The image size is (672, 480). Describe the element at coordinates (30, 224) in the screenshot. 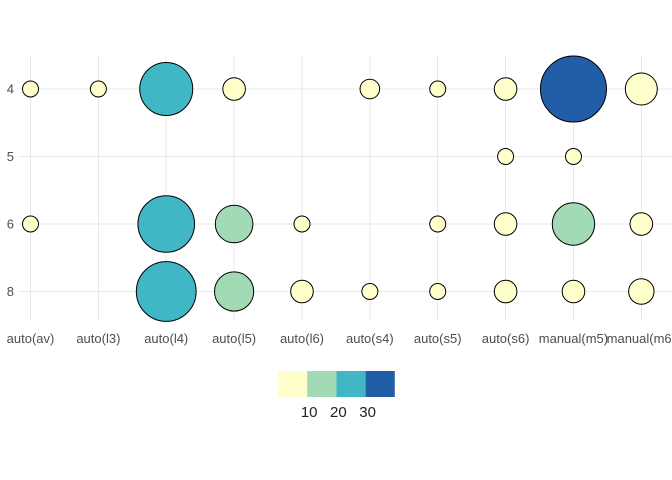

I see `bubble-auto(av)-cyl6` at that location.